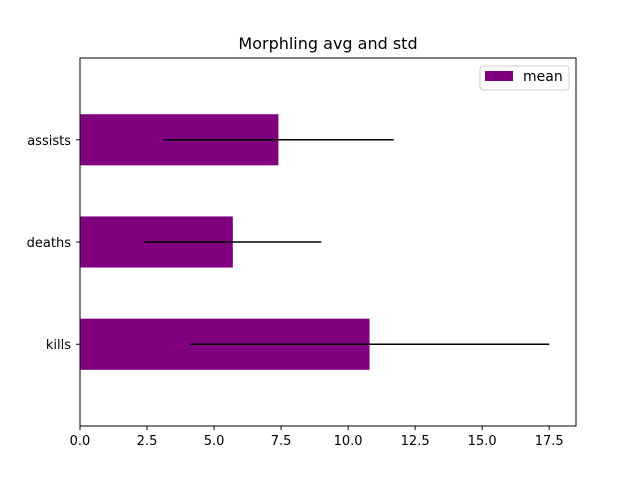 Image resolution: width=640 pixels, height=480 pixels. What do you see at coordinates (549, 441) in the screenshot?
I see `x-tick-label: 17.5` at bounding box center [549, 441].